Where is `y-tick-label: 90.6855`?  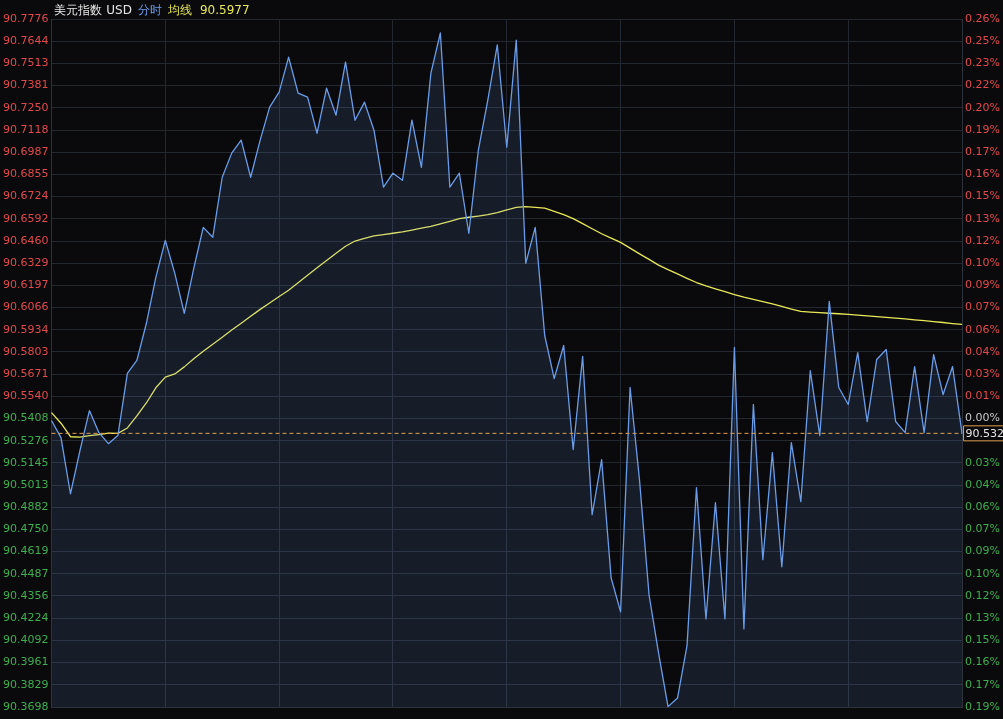
y-tick-label: 90.6855 is located at coordinates (25, 174).